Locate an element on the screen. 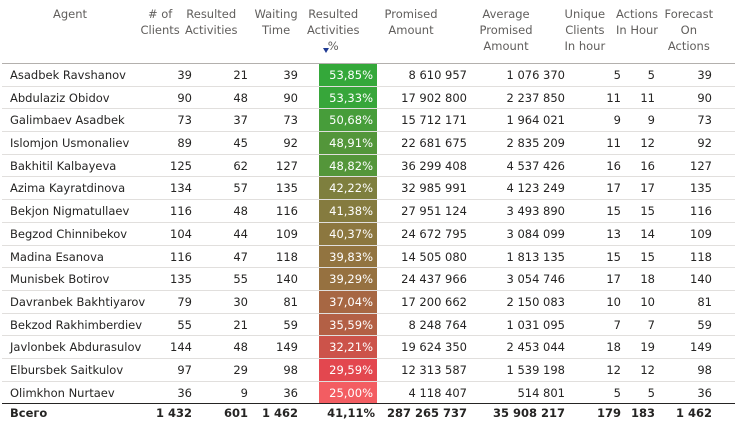  resulted-count: 62 is located at coordinates (240, 165).